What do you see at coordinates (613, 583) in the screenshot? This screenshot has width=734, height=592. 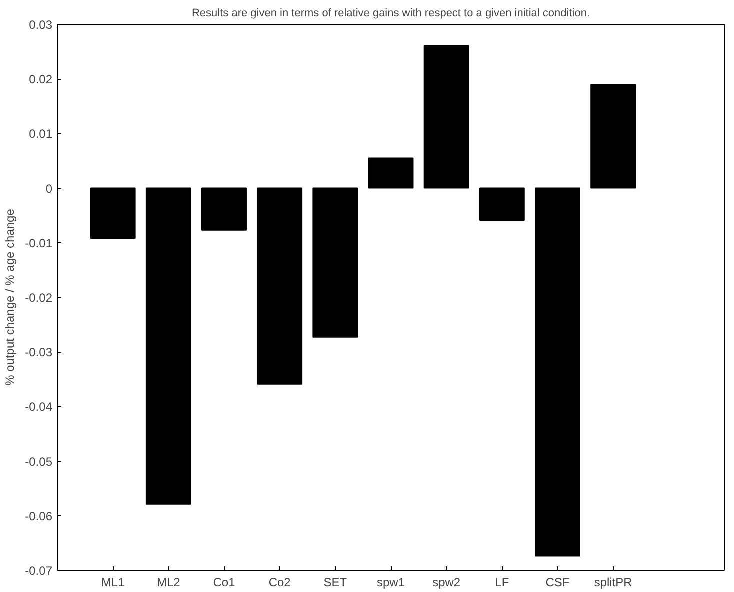 I see `x-tick-label: splitPR` at bounding box center [613, 583].